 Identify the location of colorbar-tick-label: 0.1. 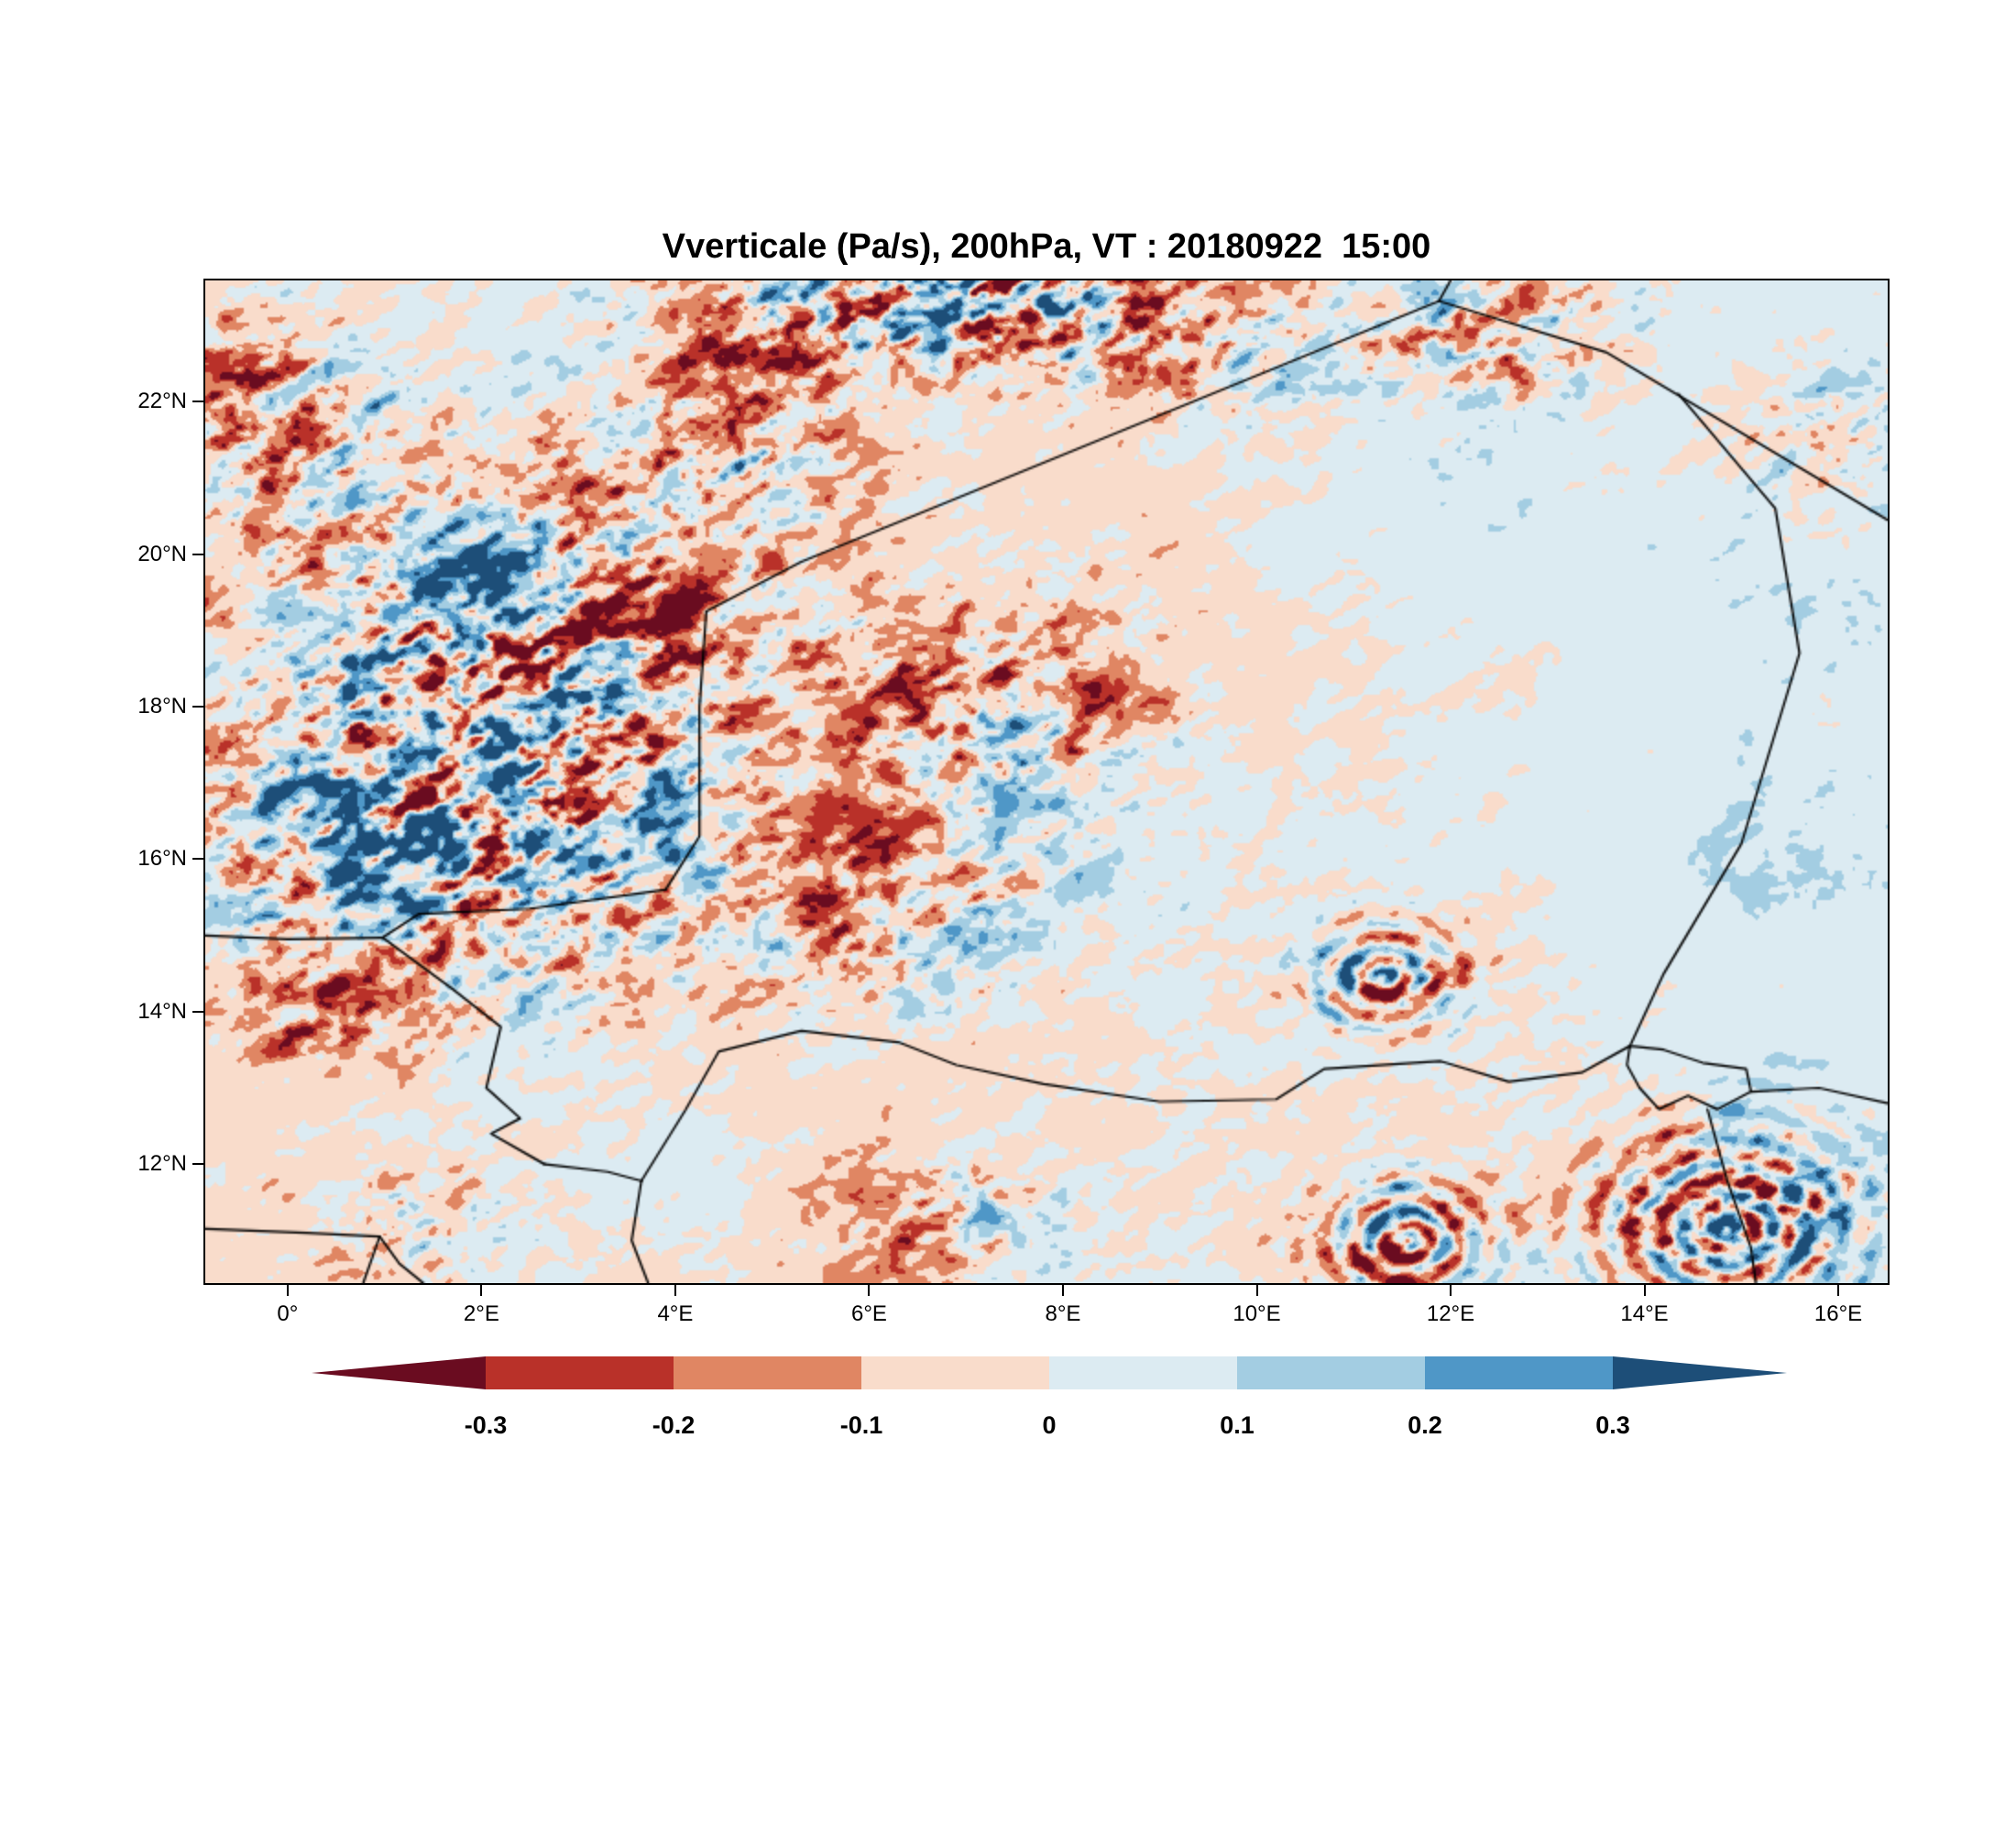
(1237, 1425).